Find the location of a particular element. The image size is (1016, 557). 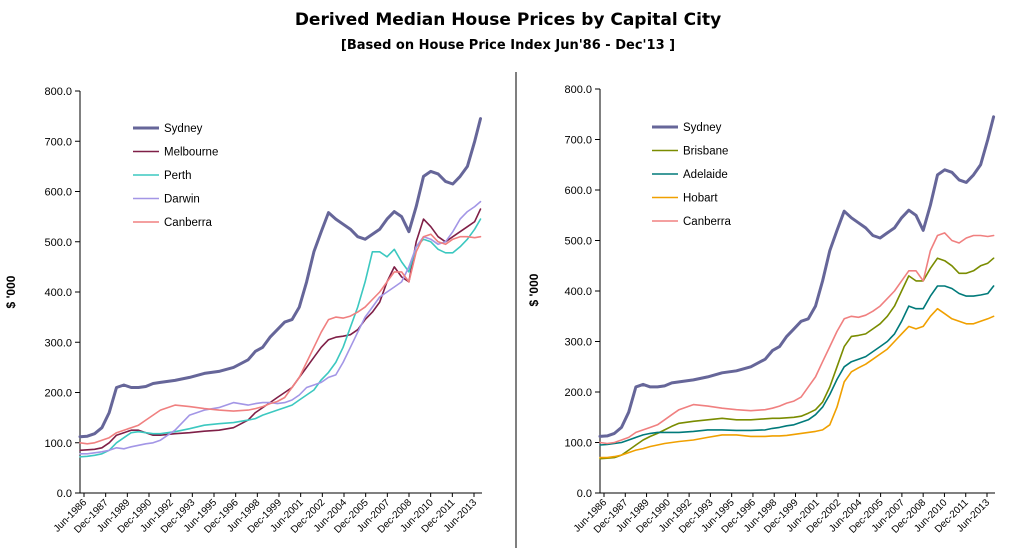

panel2-legend-label-hobart: Hobart is located at coordinates (700, 199).